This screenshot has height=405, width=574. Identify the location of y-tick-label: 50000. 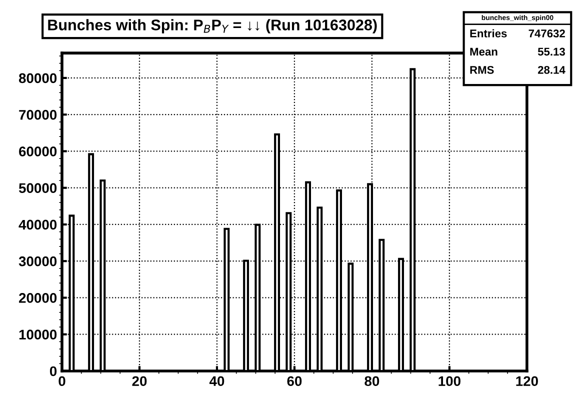
(37, 188).